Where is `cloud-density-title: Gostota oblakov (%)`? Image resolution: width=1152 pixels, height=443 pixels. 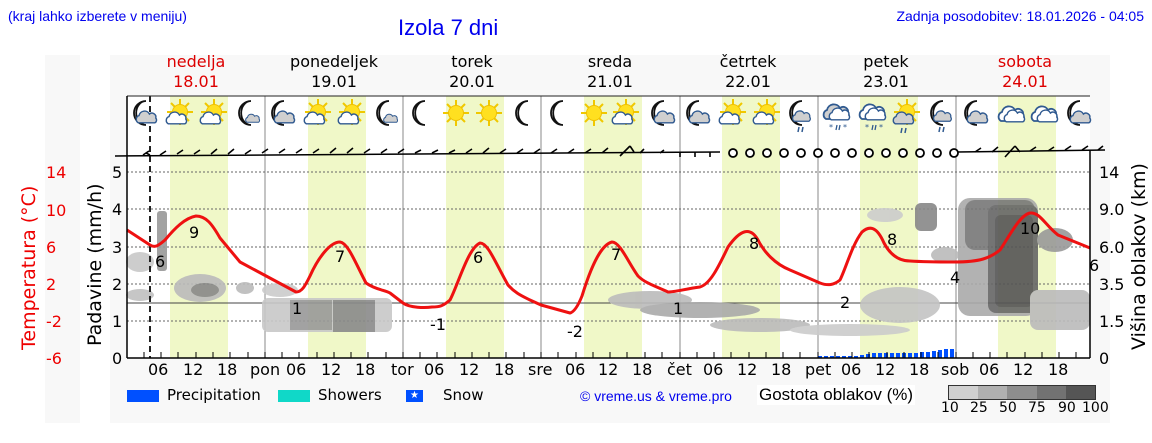
cloud-density-title: Gostota oblakov (%) is located at coordinates (836, 395).